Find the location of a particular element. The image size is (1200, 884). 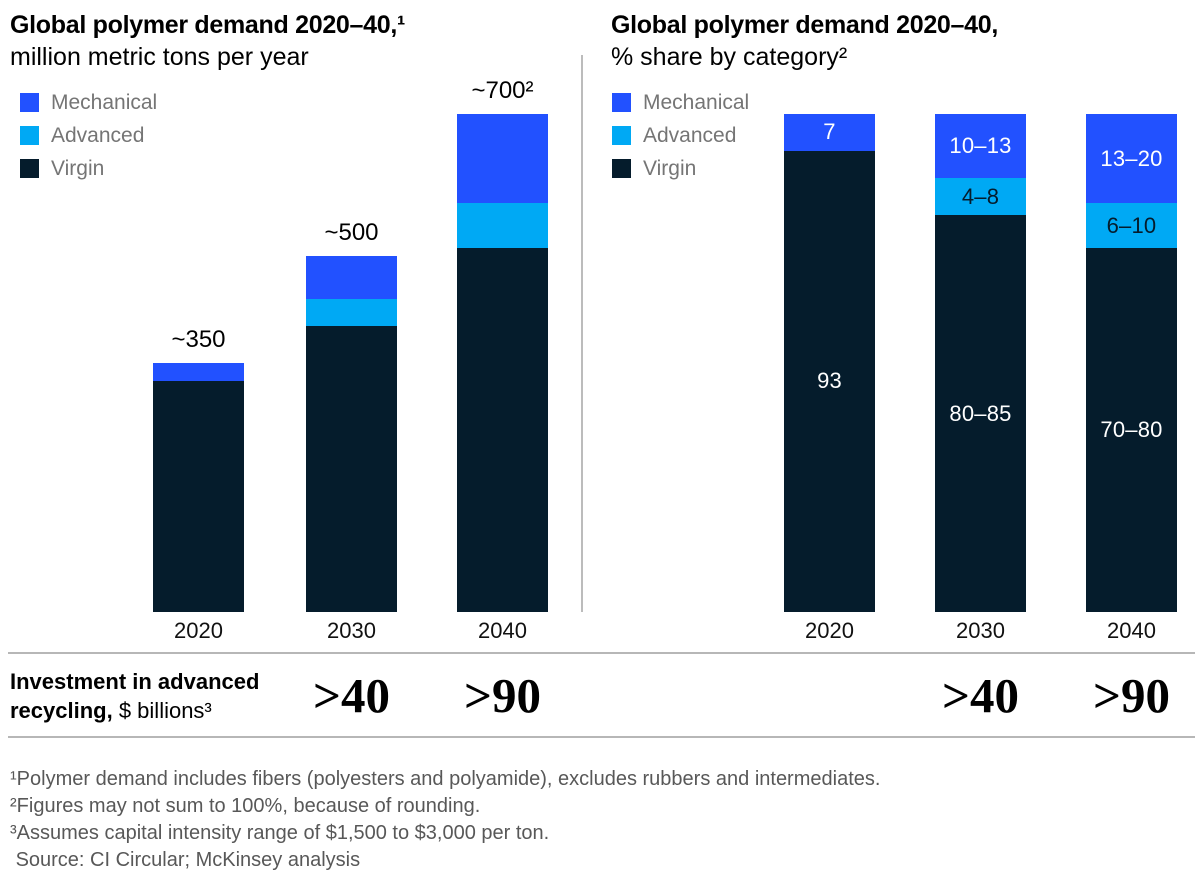

bar-total-label-2020: ~350 is located at coordinates (198, 339).